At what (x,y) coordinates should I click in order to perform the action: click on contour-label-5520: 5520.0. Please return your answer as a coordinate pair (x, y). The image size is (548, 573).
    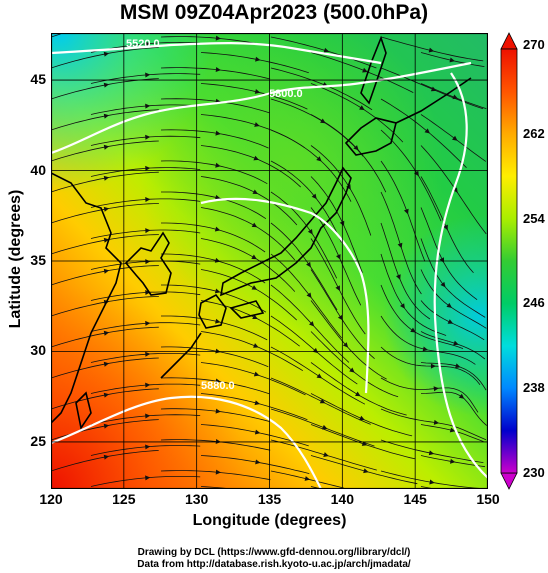
    Looking at the image, I should click on (143, 44).